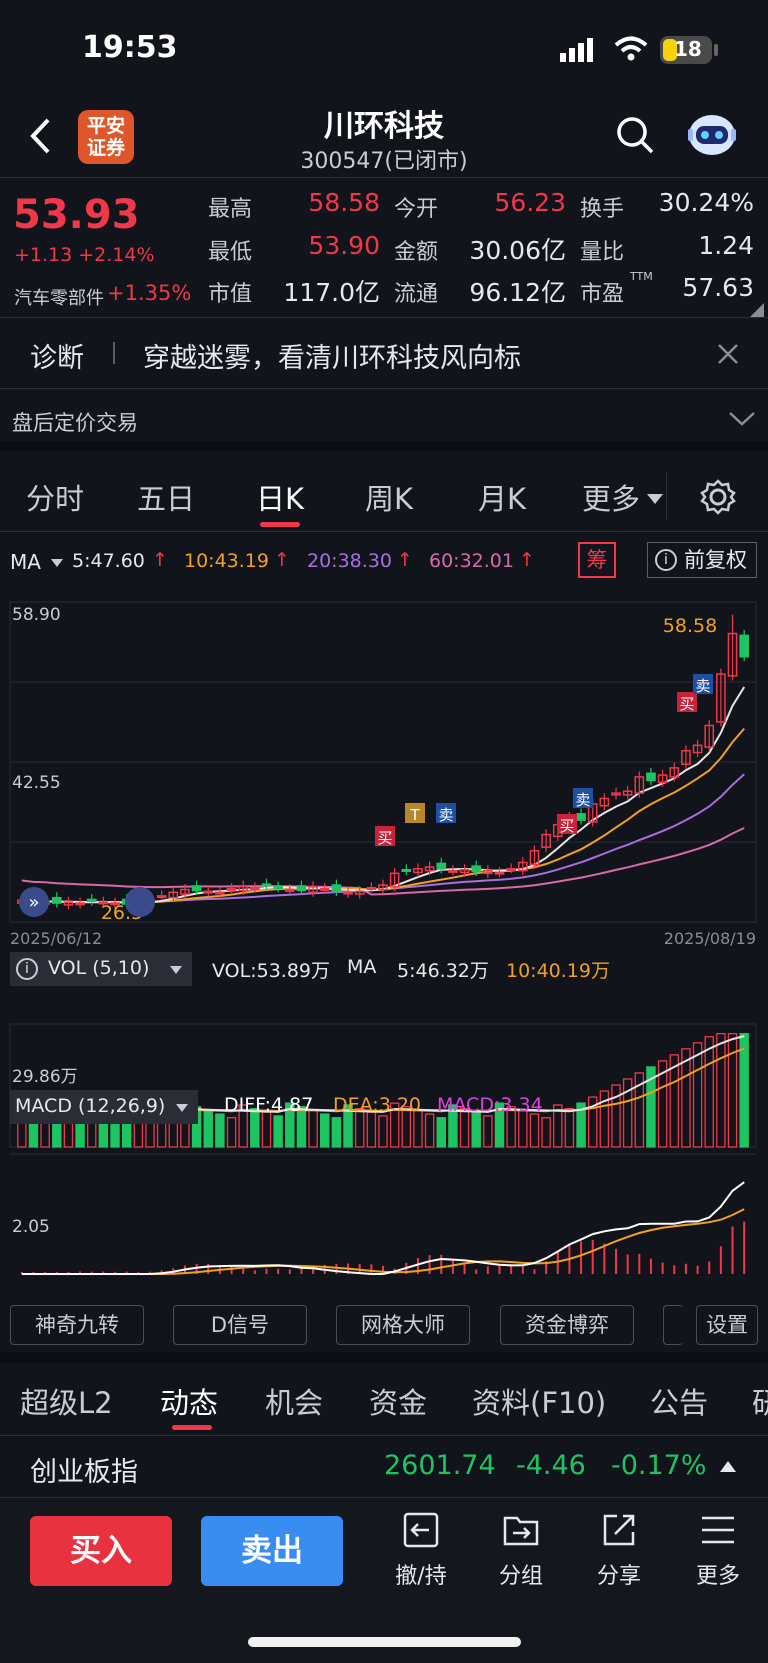 This screenshot has height=1663, width=768. Describe the element at coordinates (566, 826) in the screenshot. I see `signal-text: 买` at that location.